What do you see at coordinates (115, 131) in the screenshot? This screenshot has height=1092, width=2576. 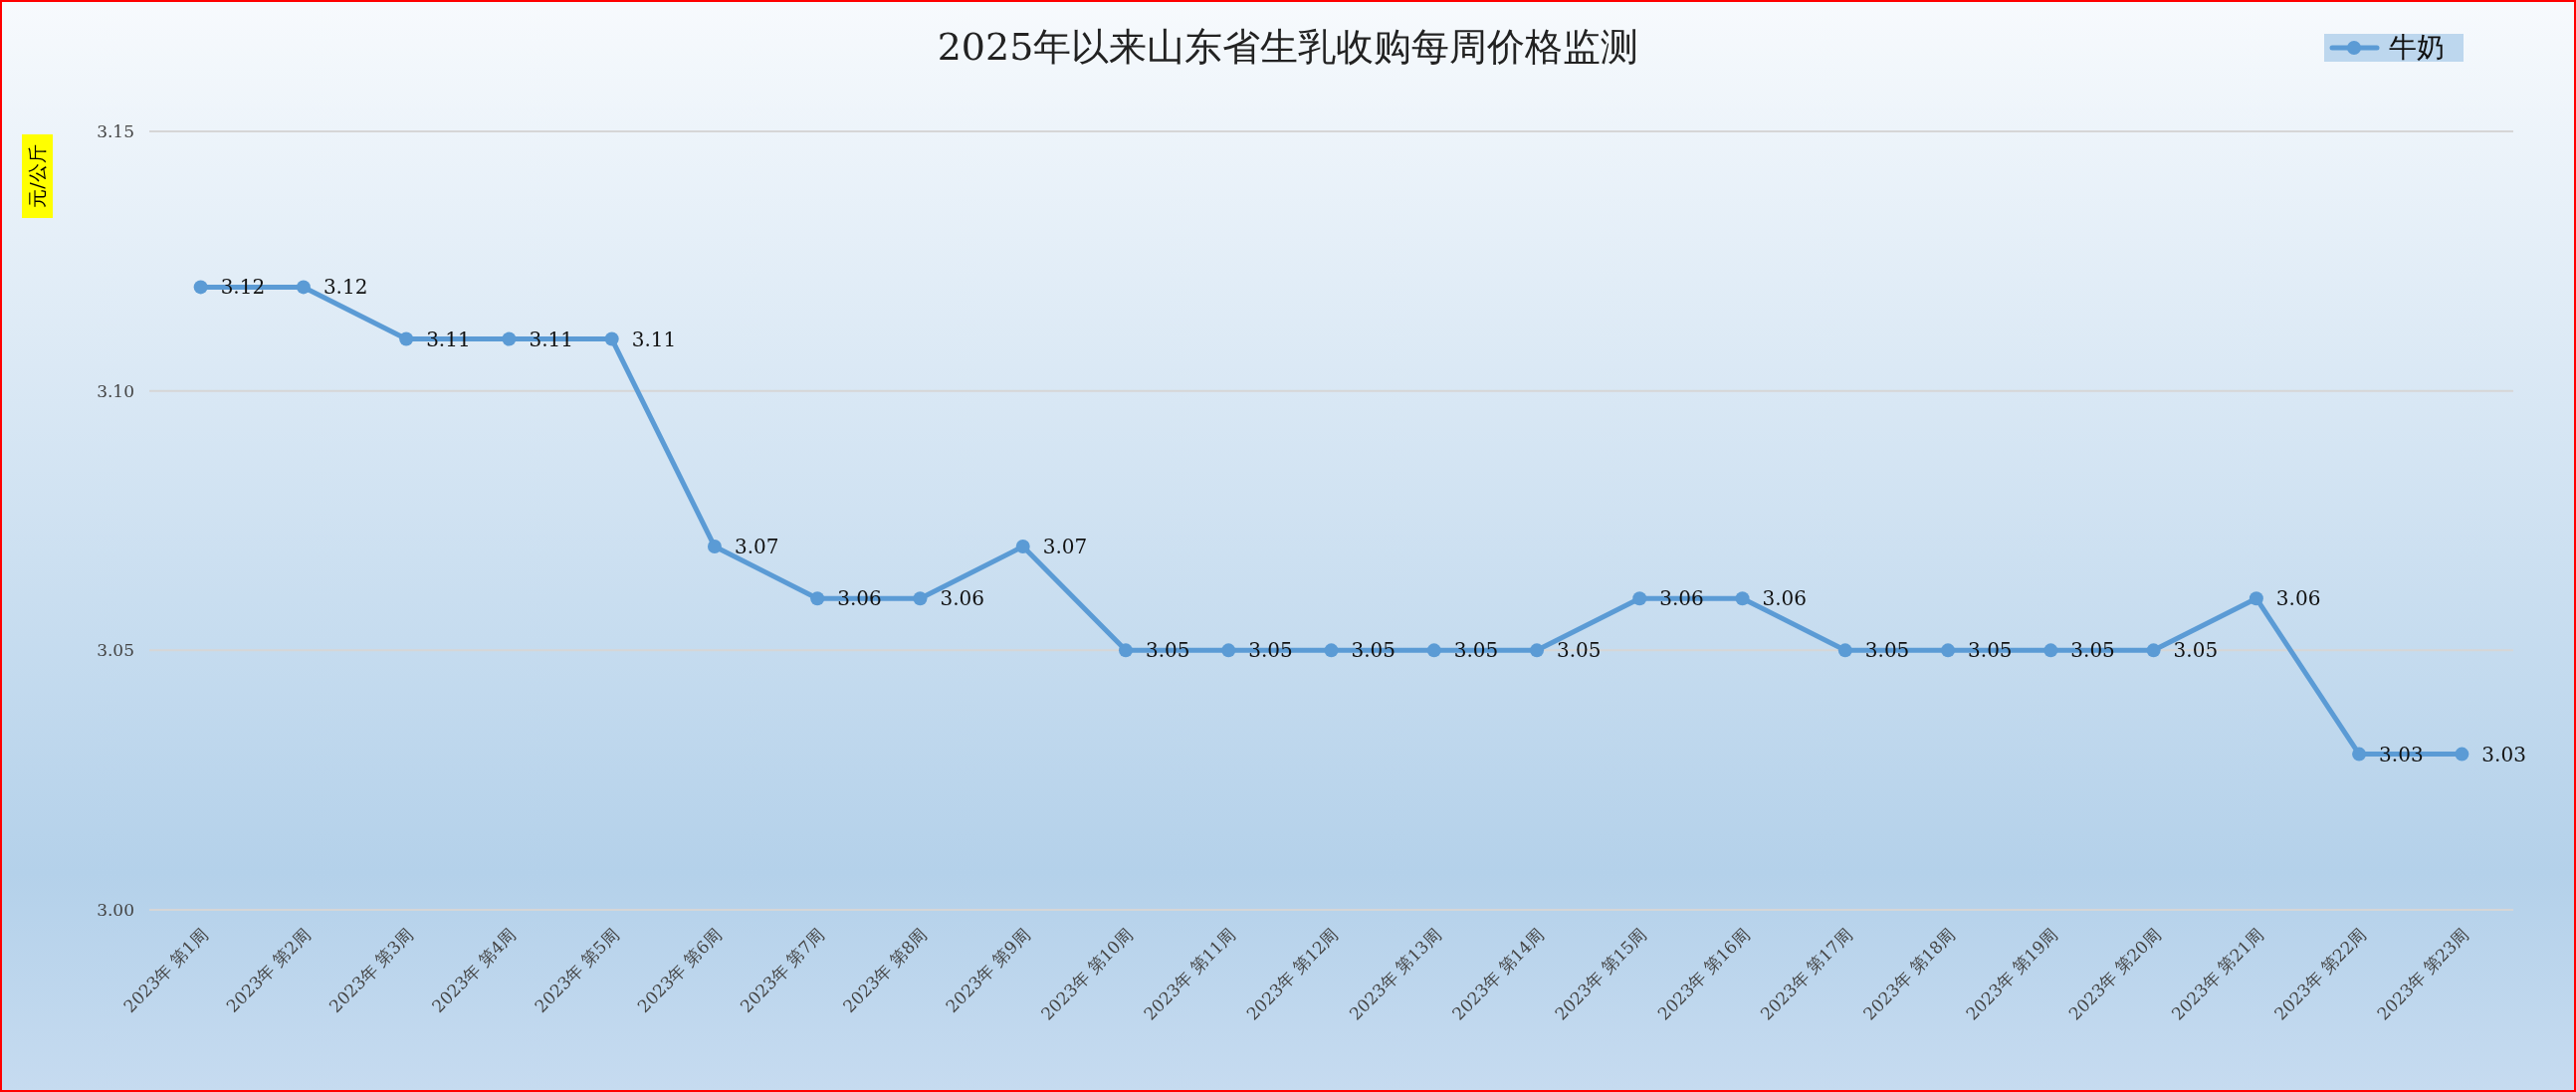 I see `y-tick-label: 3.15` at bounding box center [115, 131].